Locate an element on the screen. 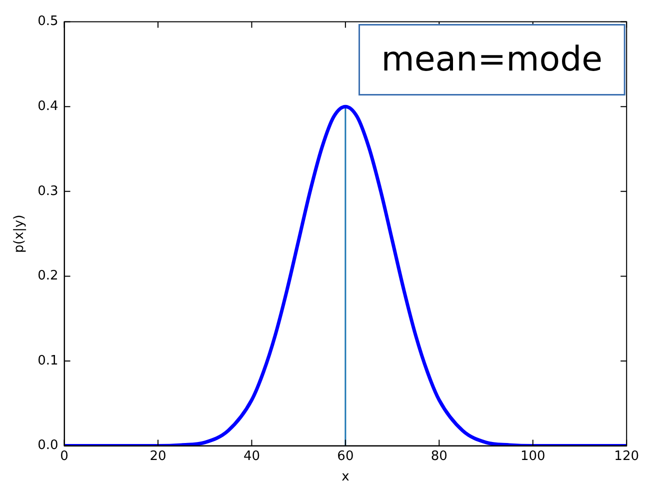 The image size is (650, 497). y-axis-title: p(x|y) is located at coordinates (20, 233).